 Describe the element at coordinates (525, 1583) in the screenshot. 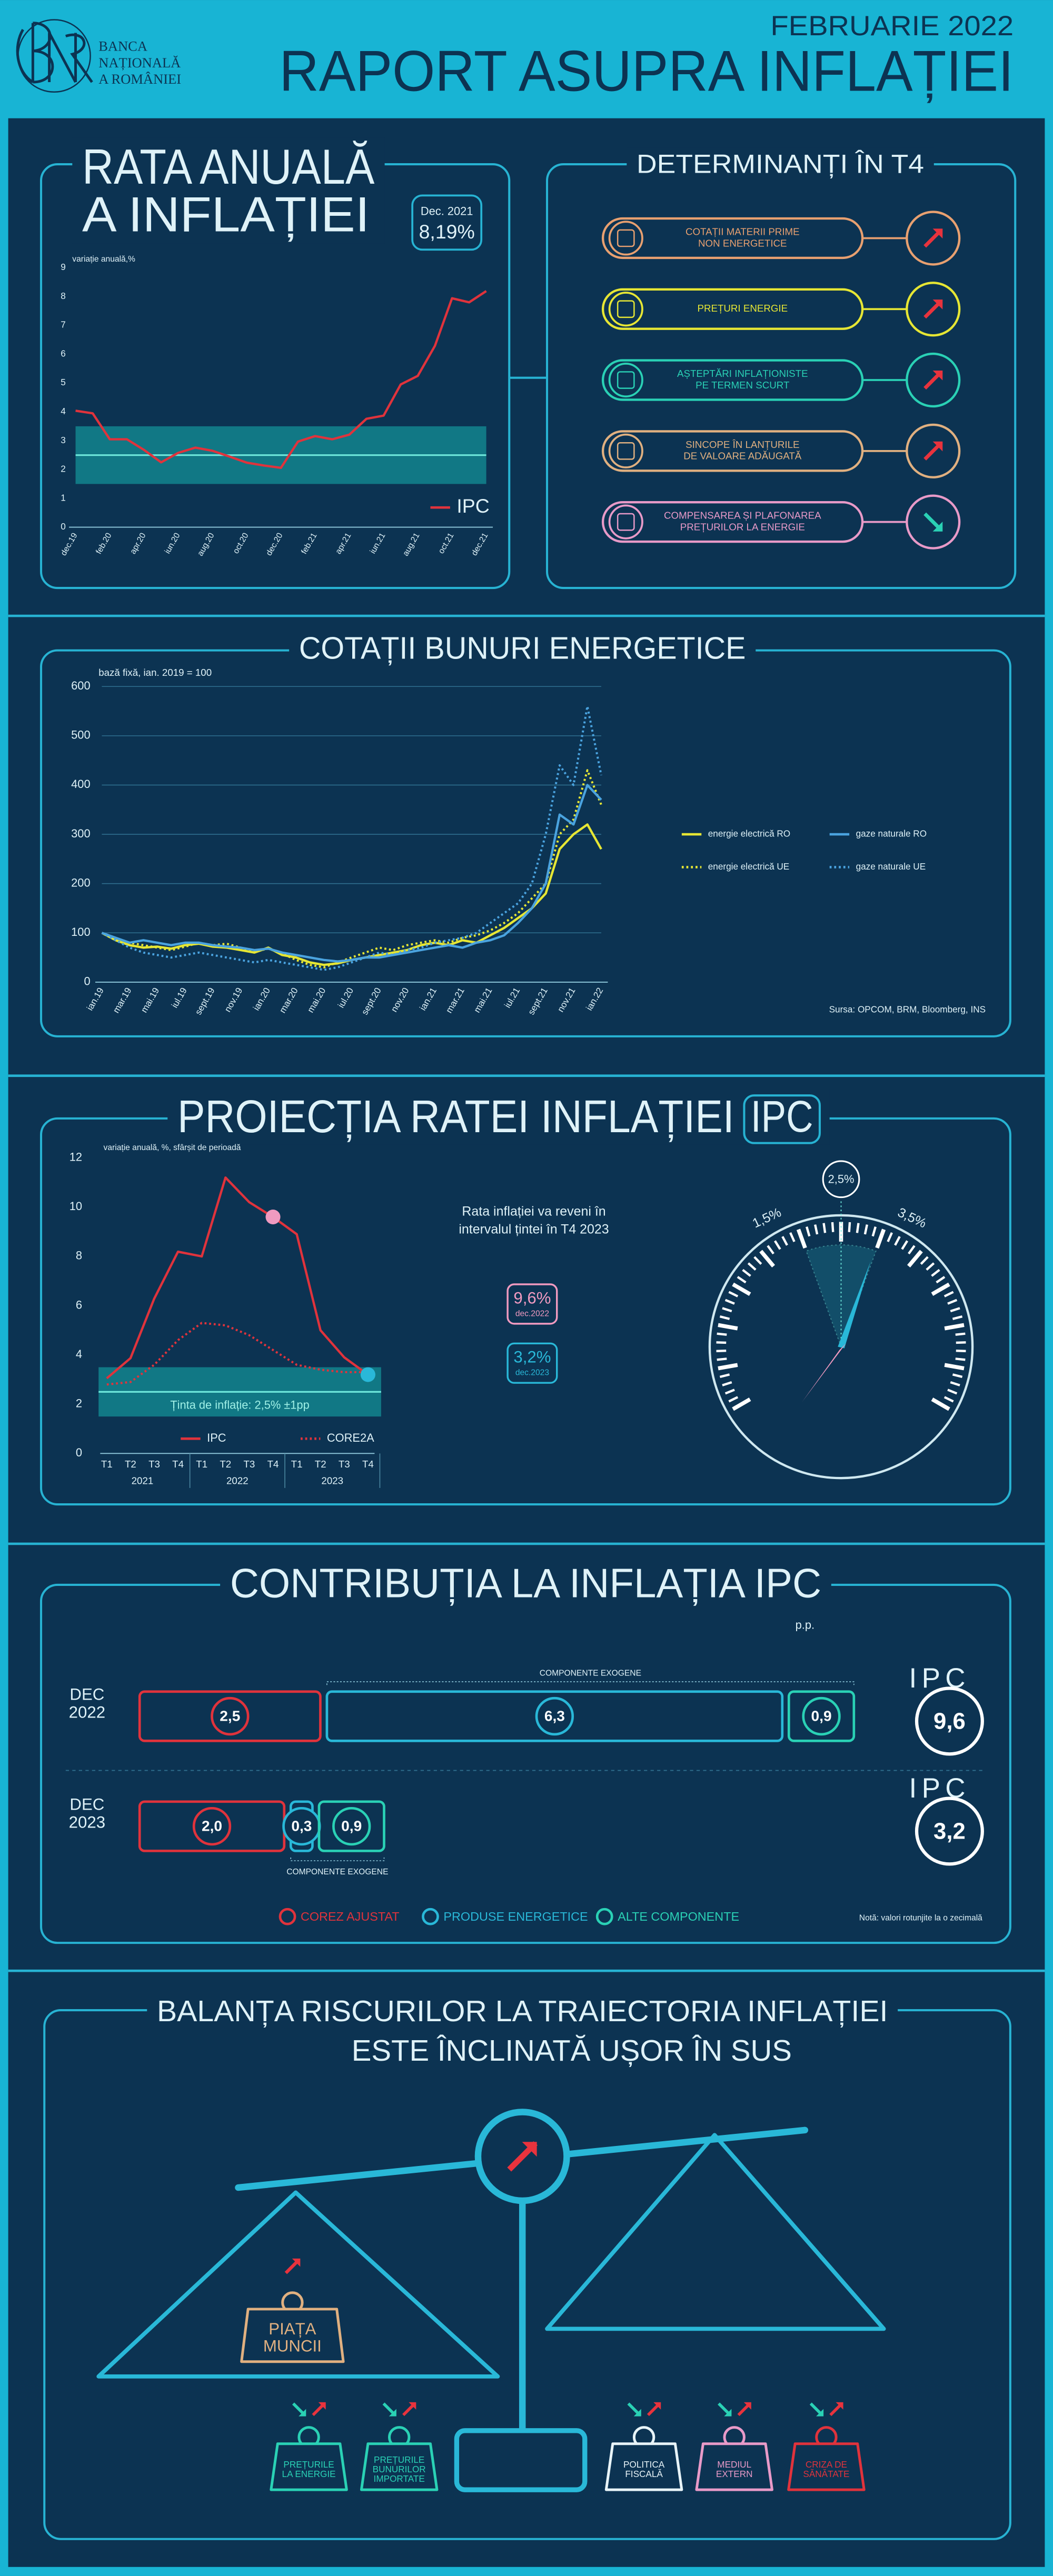

I see `section-title: CONTRIBUȚIA LA INFLAȚIA IPC` at that location.